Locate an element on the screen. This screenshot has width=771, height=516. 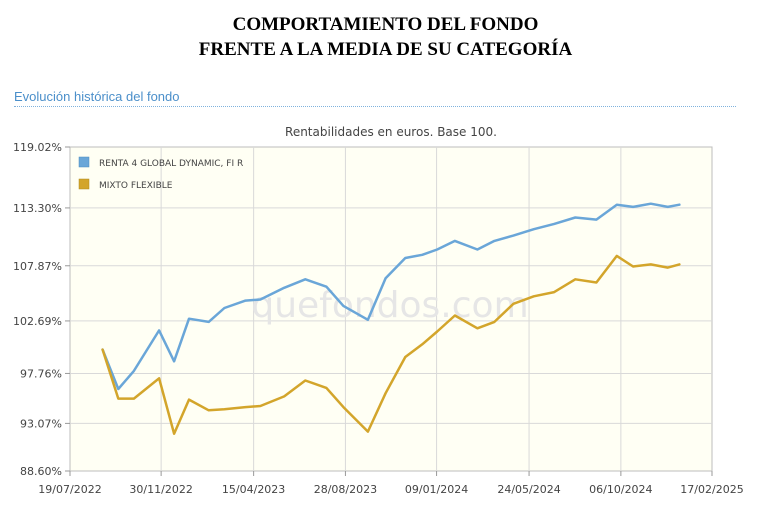
x-tick-label: 30/11/2022 is located at coordinates (160, 489).